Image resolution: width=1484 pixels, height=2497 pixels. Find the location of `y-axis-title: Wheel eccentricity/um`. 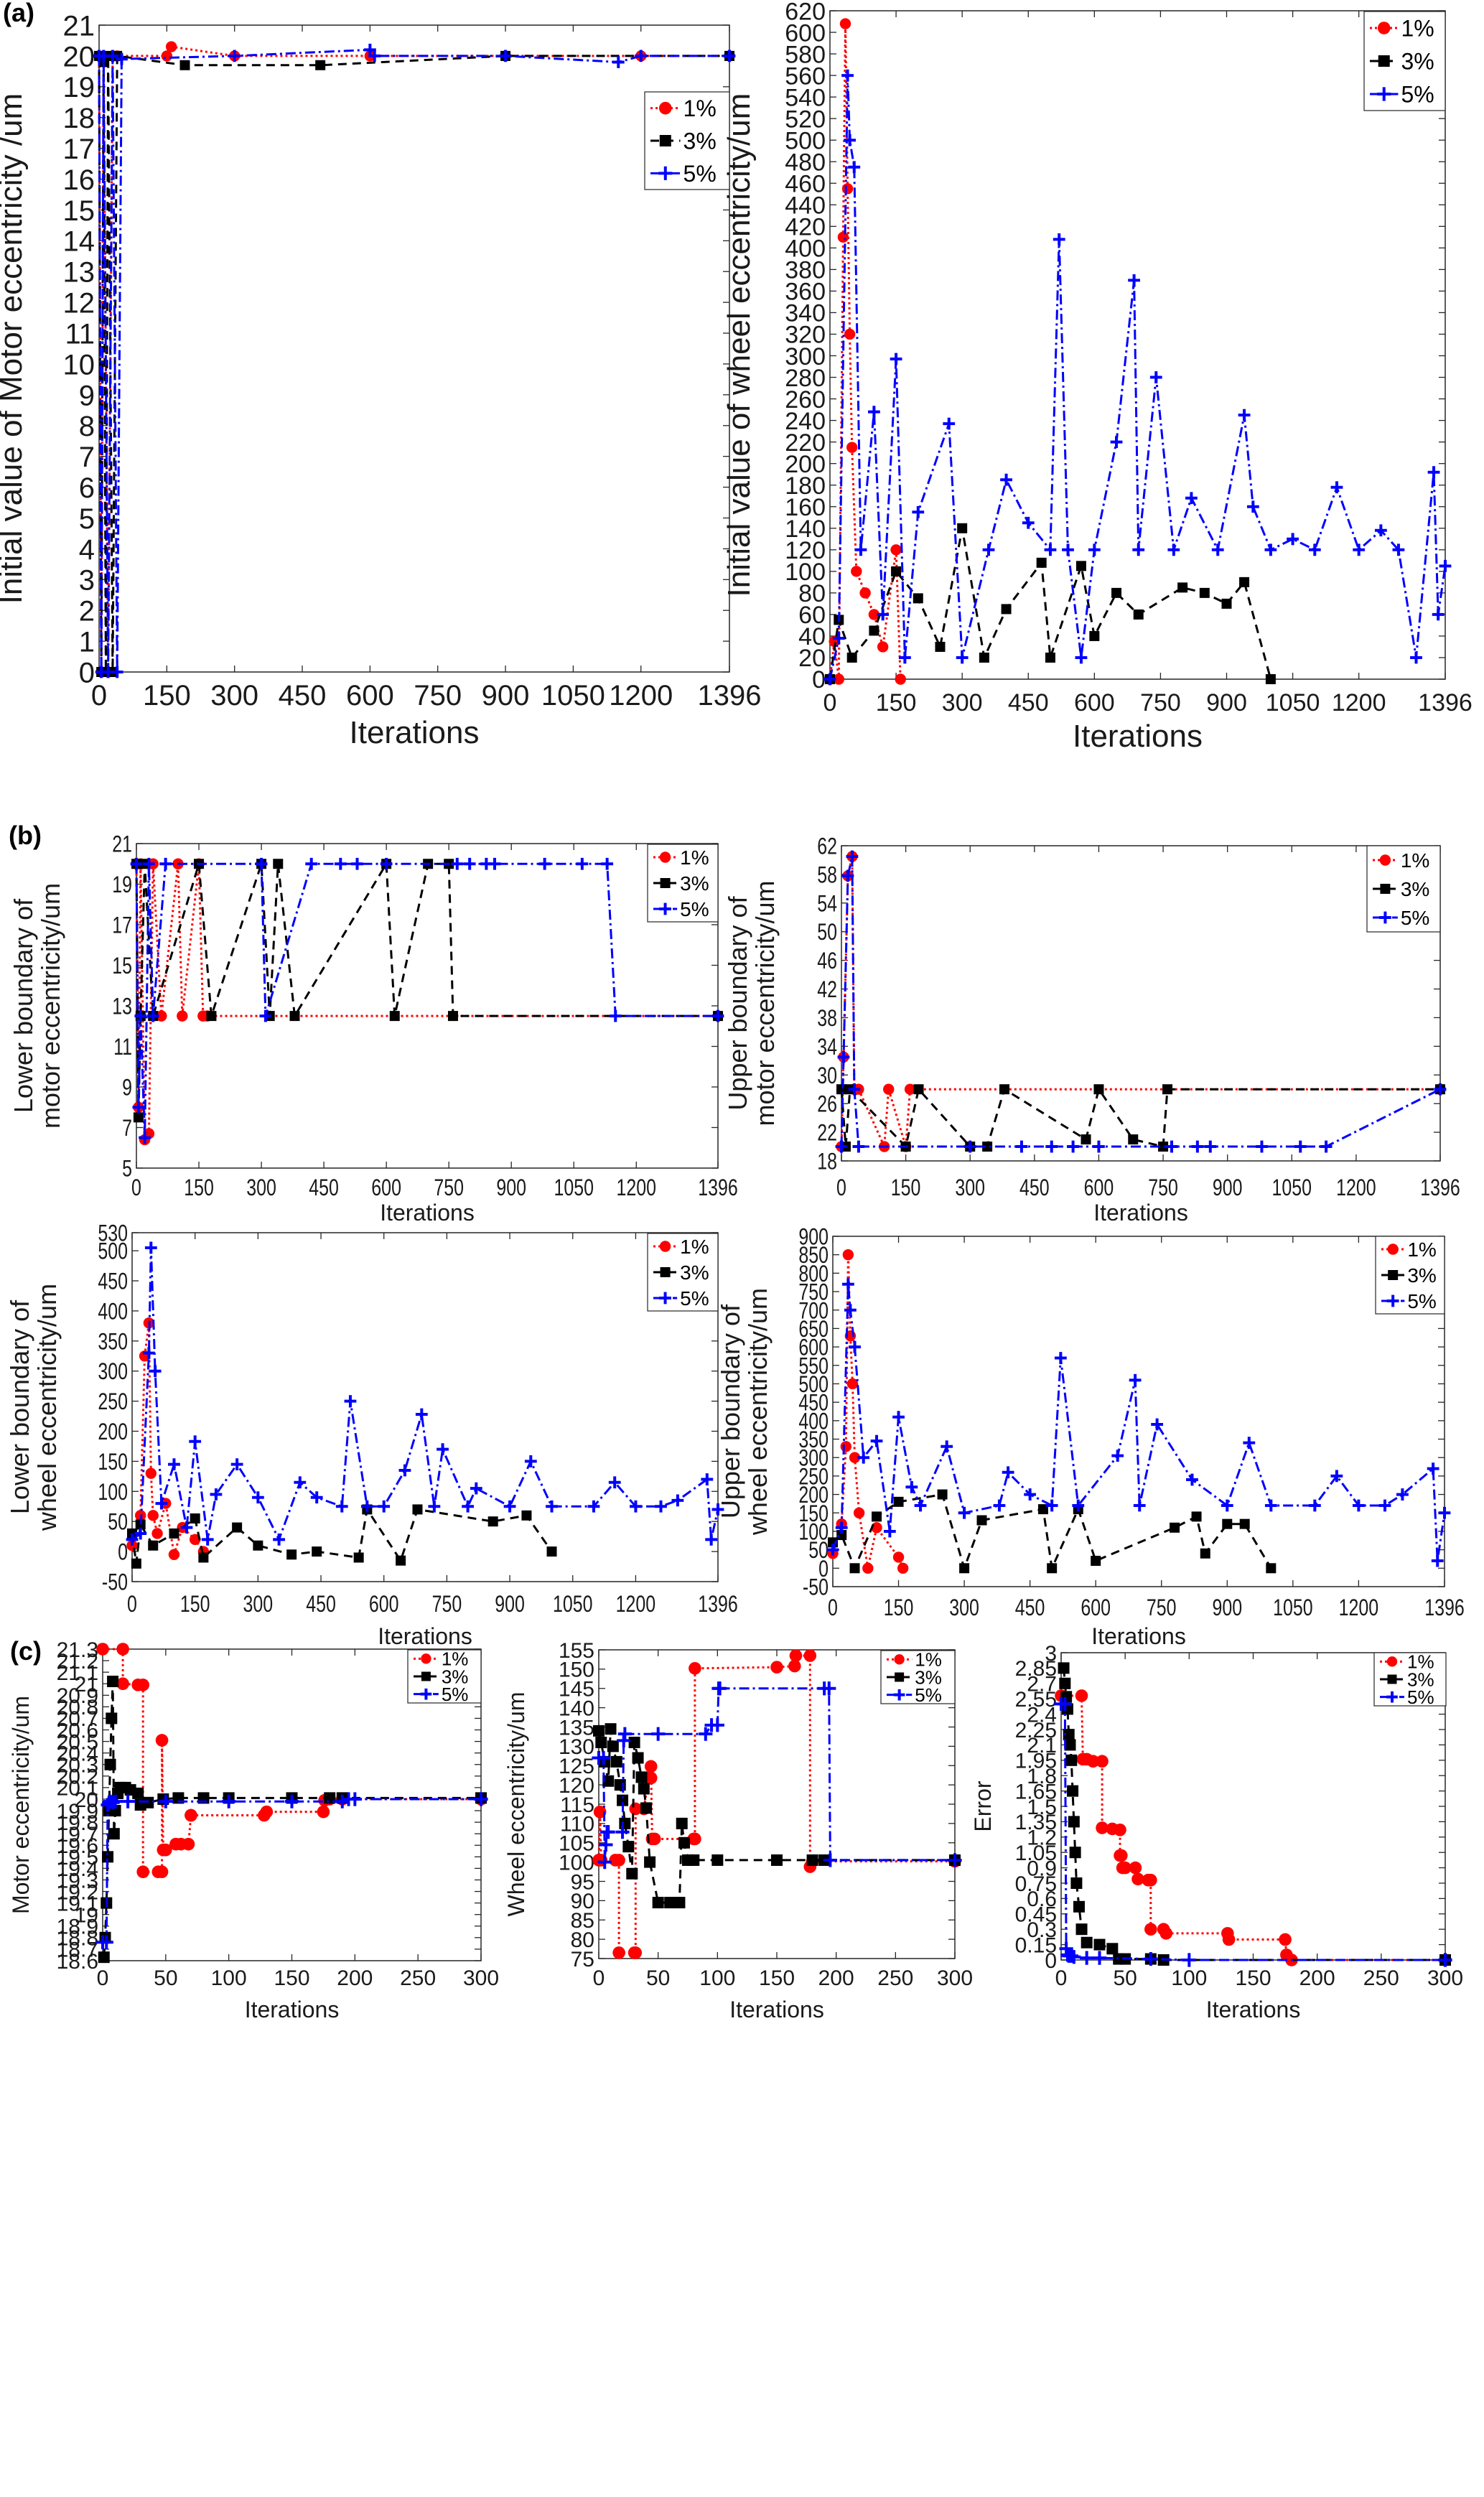

y-axis-title: Wheel eccentricity/um is located at coordinates (516, 1804).